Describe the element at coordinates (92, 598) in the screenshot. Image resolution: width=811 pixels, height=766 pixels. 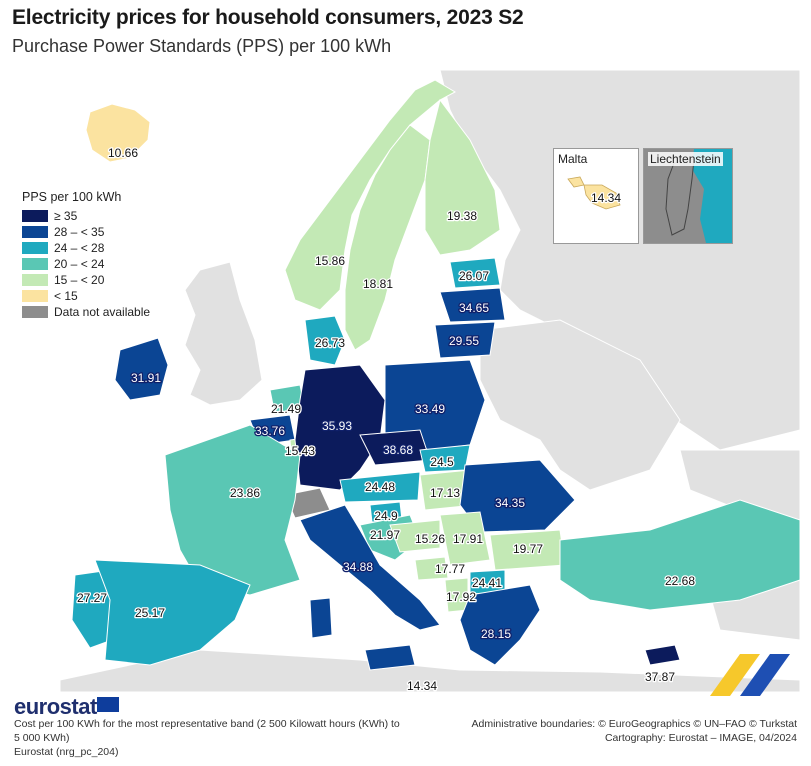
I see `label-portugal: 27.27` at that location.